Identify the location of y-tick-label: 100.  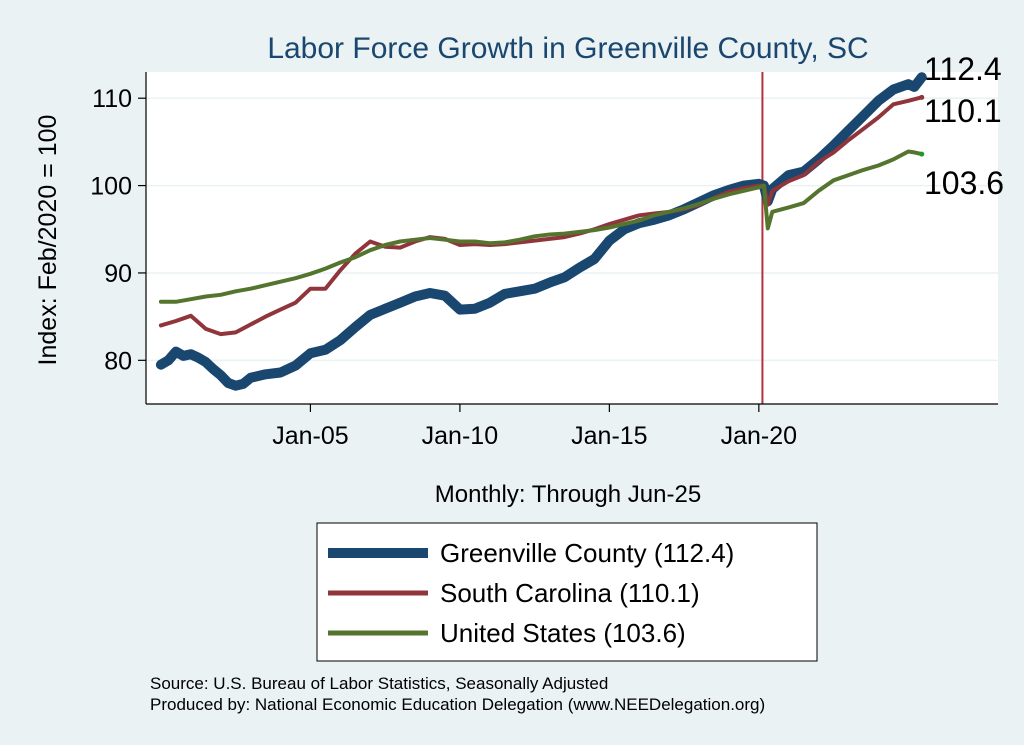
(111, 187).